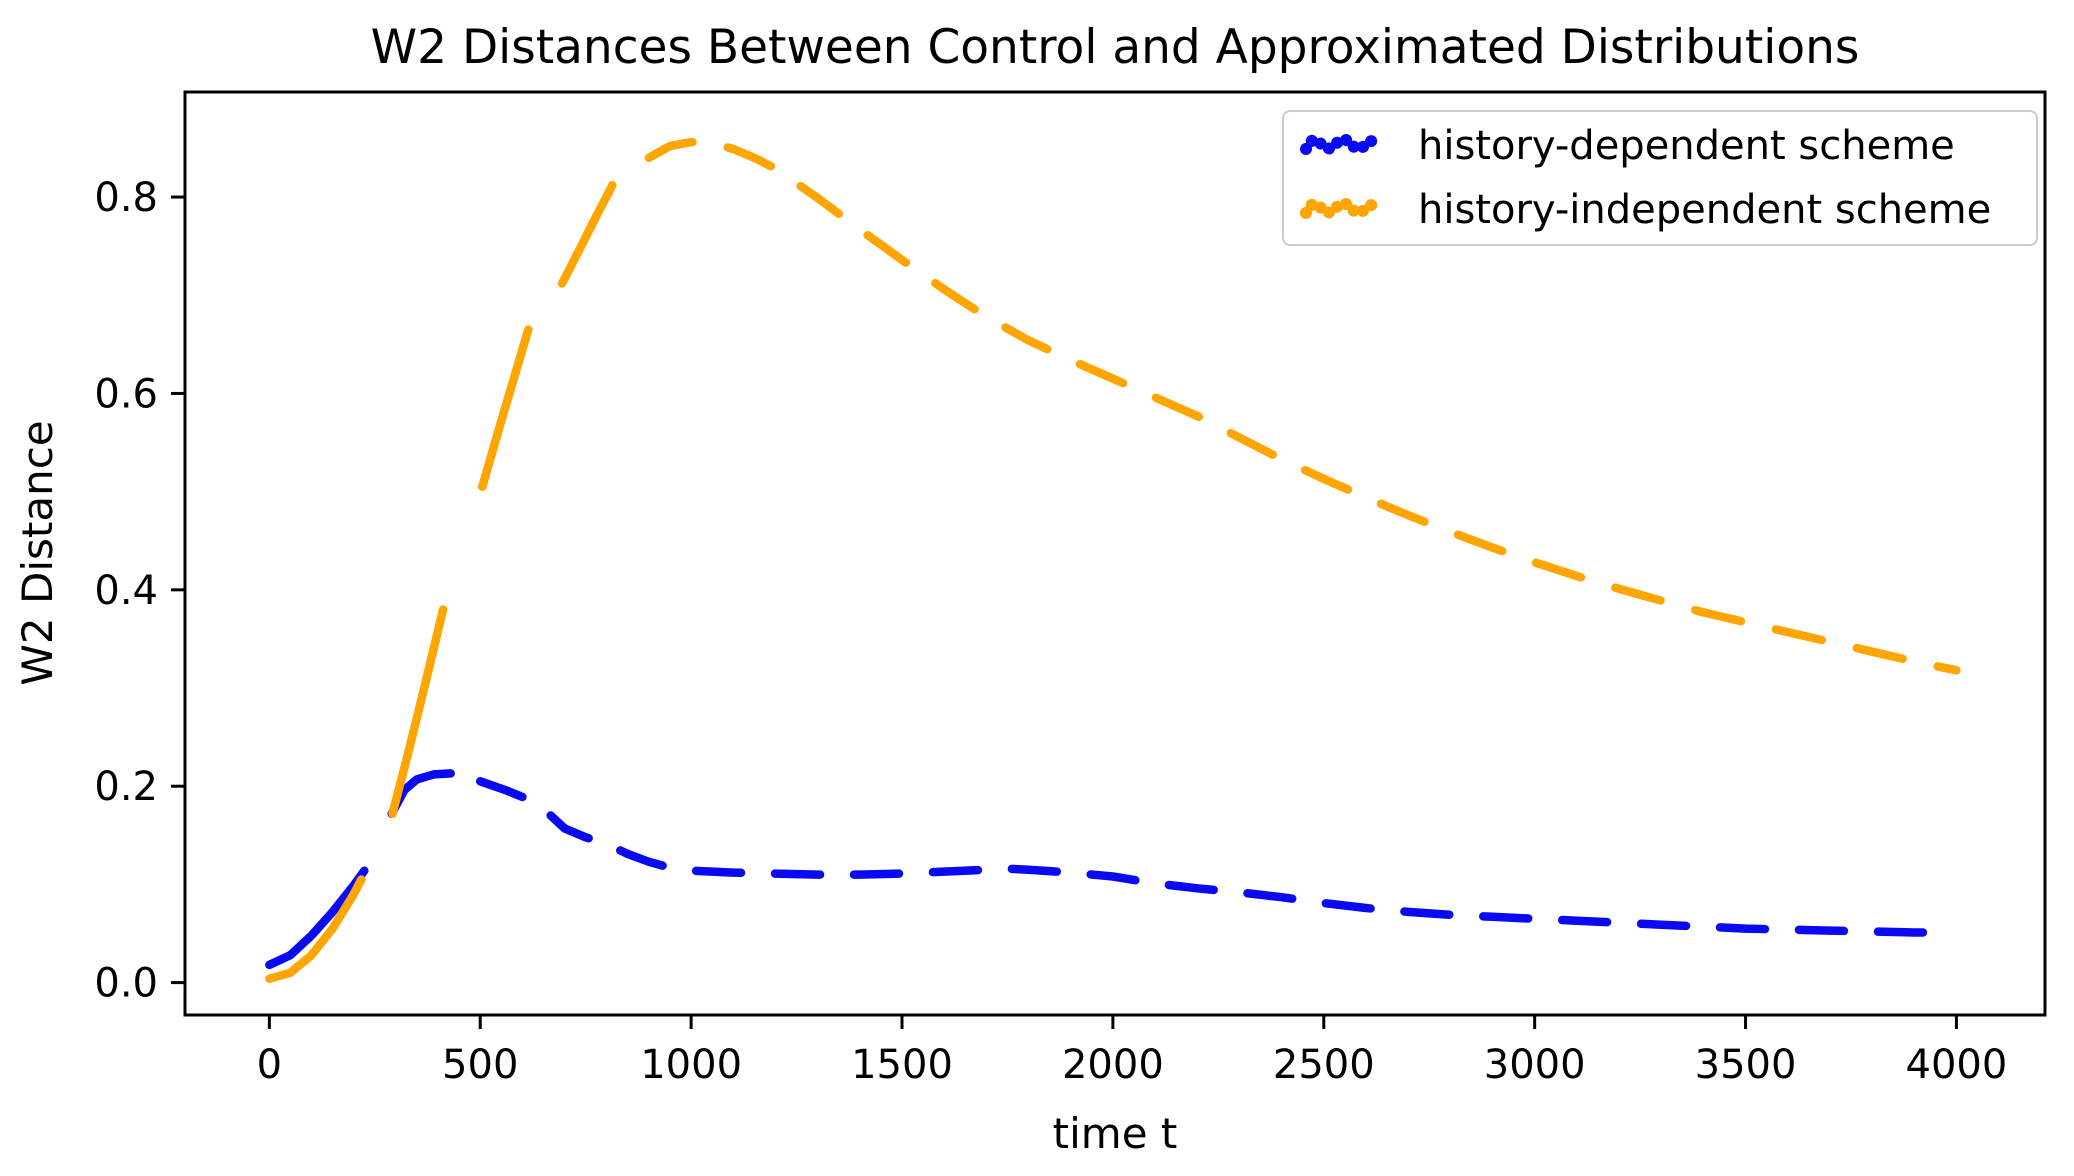 This screenshot has width=2074, height=1176. What do you see at coordinates (126, 787) in the screenshot?
I see `y-tick-label: 0.2` at bounding box center [126, 787].